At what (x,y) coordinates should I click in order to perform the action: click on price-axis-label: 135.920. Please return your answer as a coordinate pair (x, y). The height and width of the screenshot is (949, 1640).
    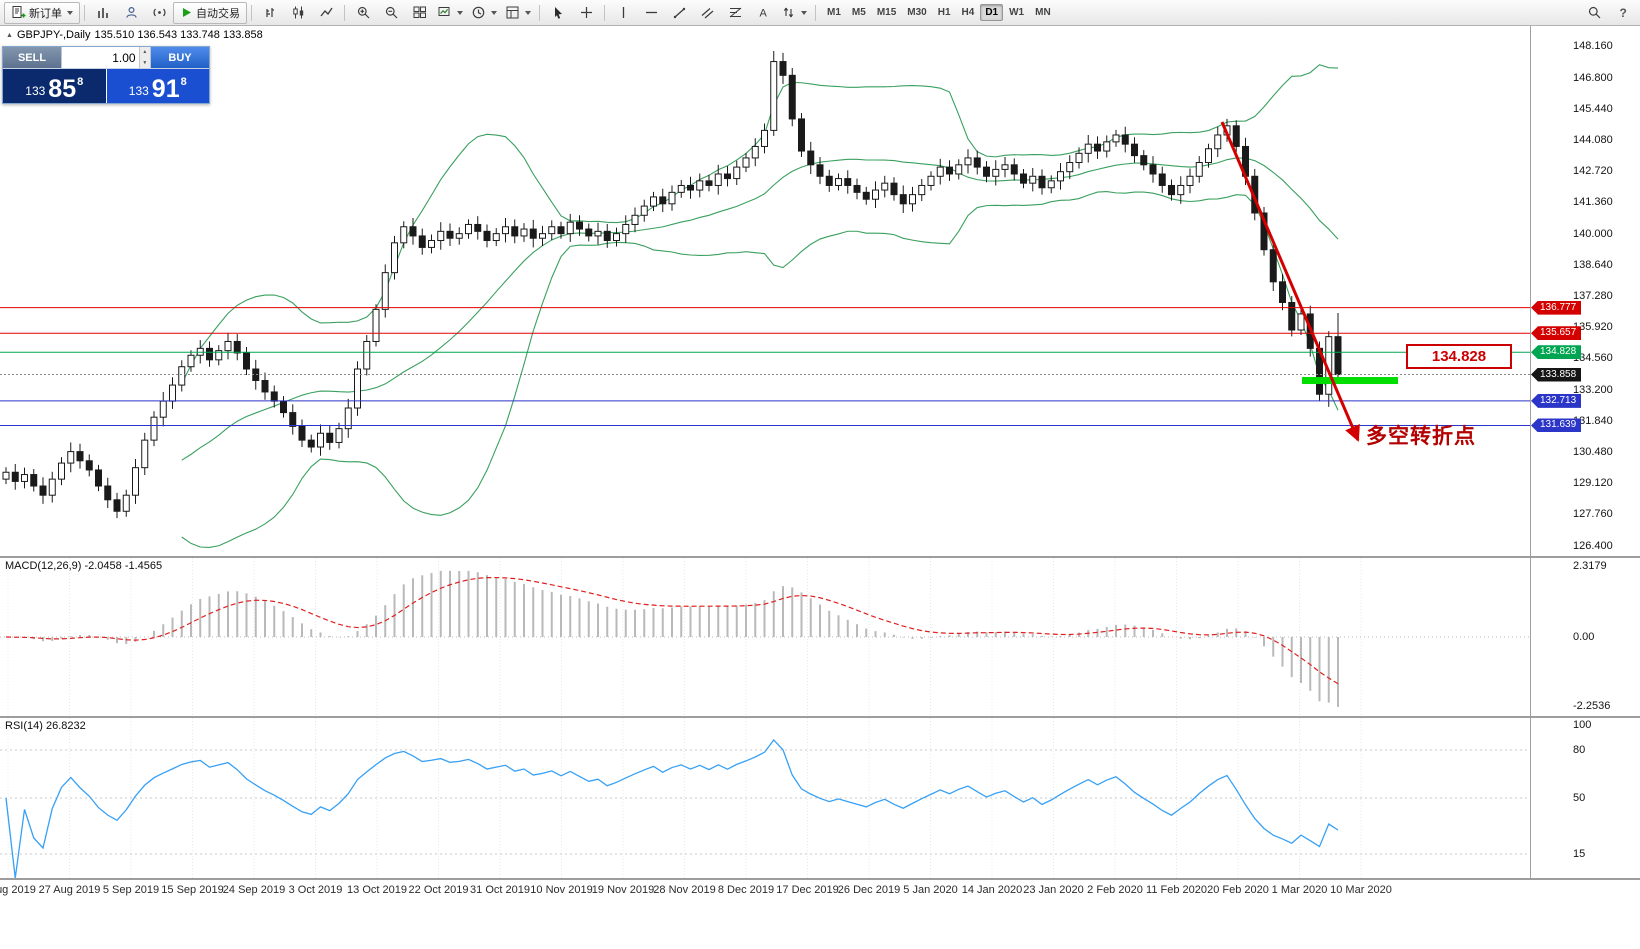
    Looking at the image, I should click on (1593, 327).